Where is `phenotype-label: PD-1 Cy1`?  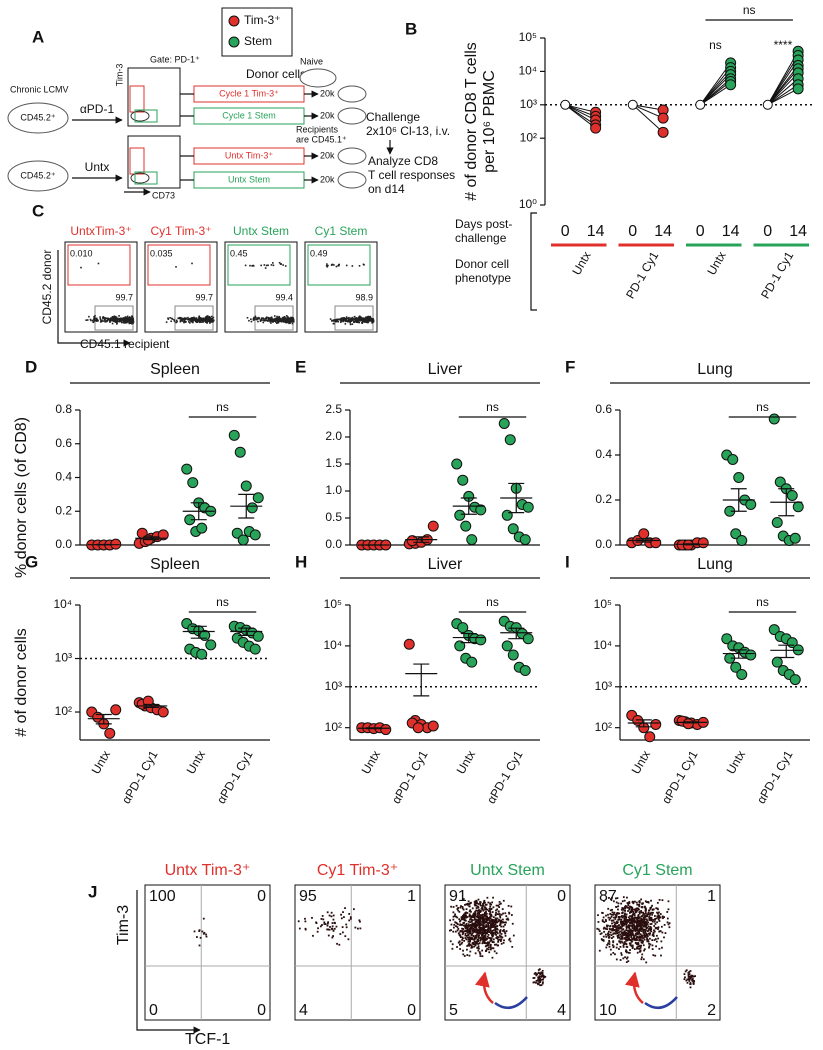 phenotype-label: PD-1 Cy1 is located at coordinates (777, 275).